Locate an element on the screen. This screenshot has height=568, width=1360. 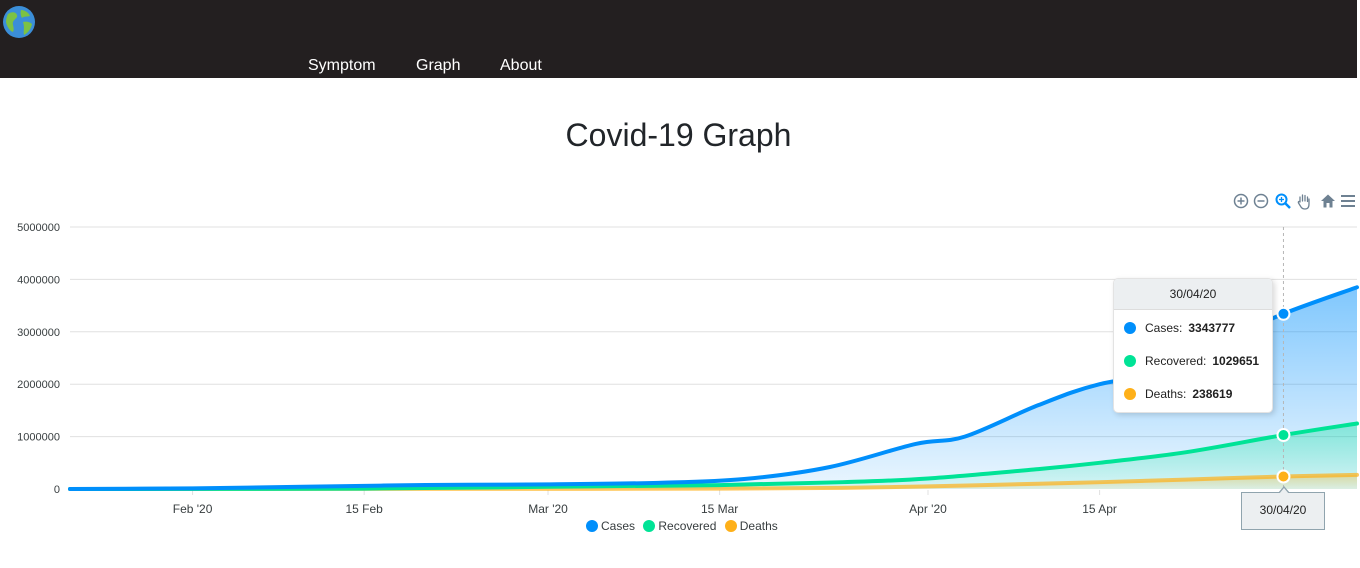
globe-icon is located at coordinates (19, 22).